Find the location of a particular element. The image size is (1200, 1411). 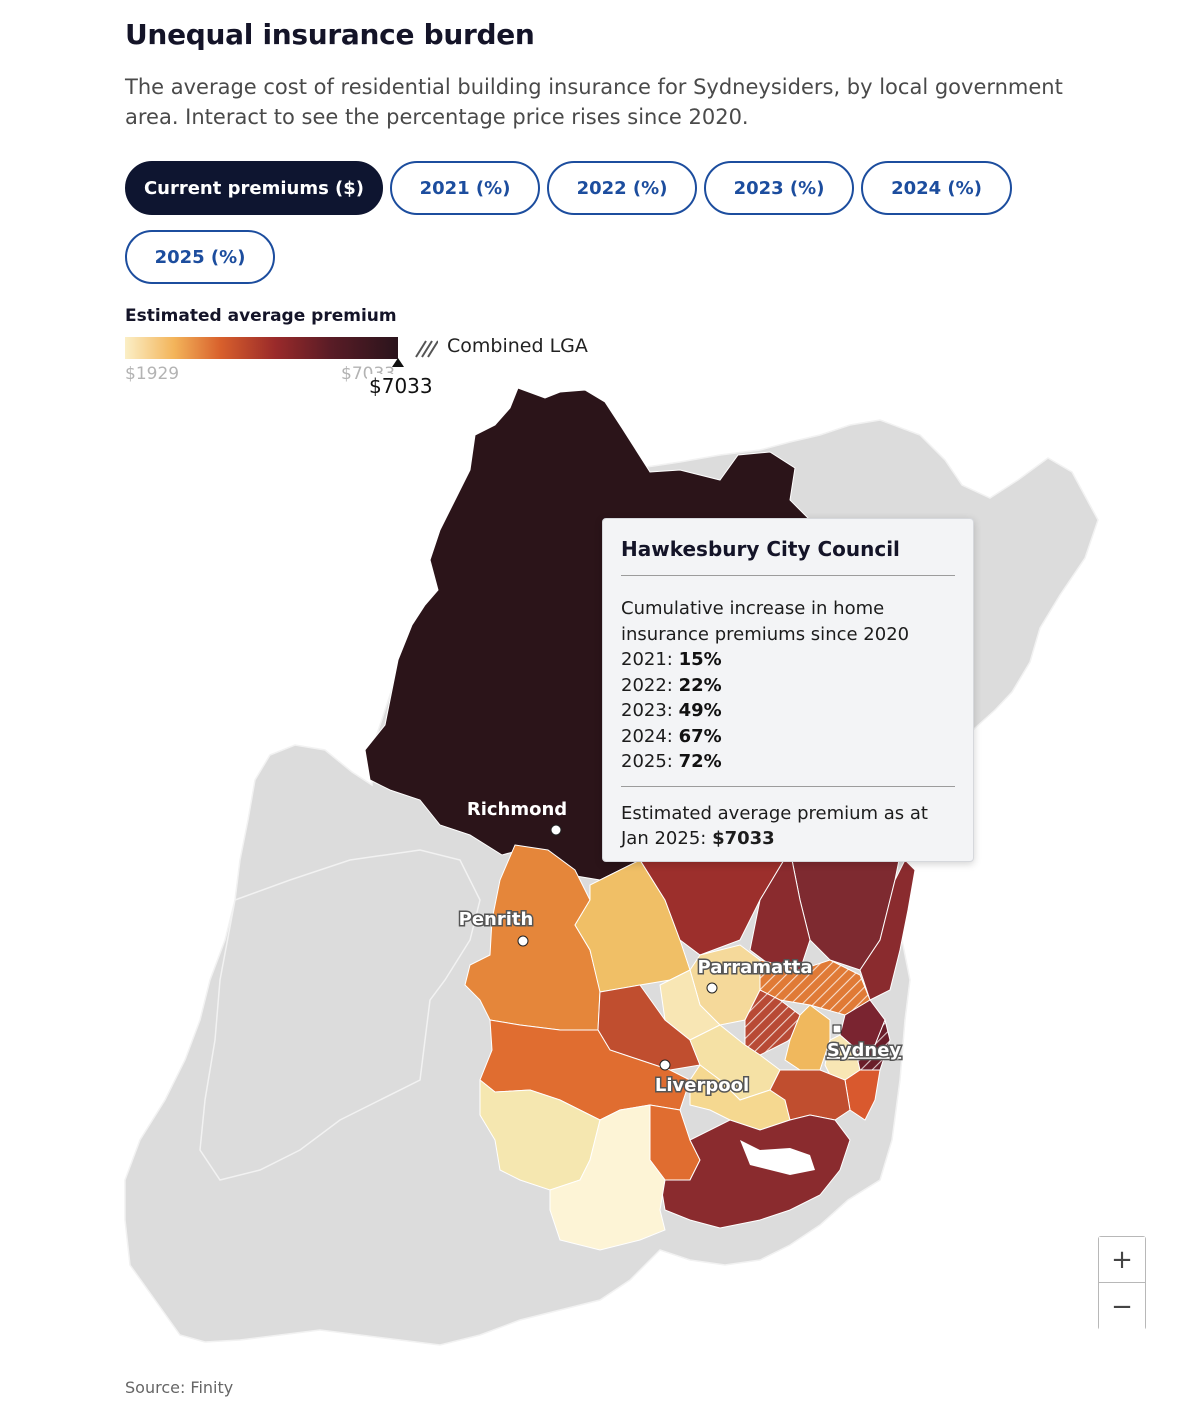

tooltip-divider is located at coordinates (788, 575).